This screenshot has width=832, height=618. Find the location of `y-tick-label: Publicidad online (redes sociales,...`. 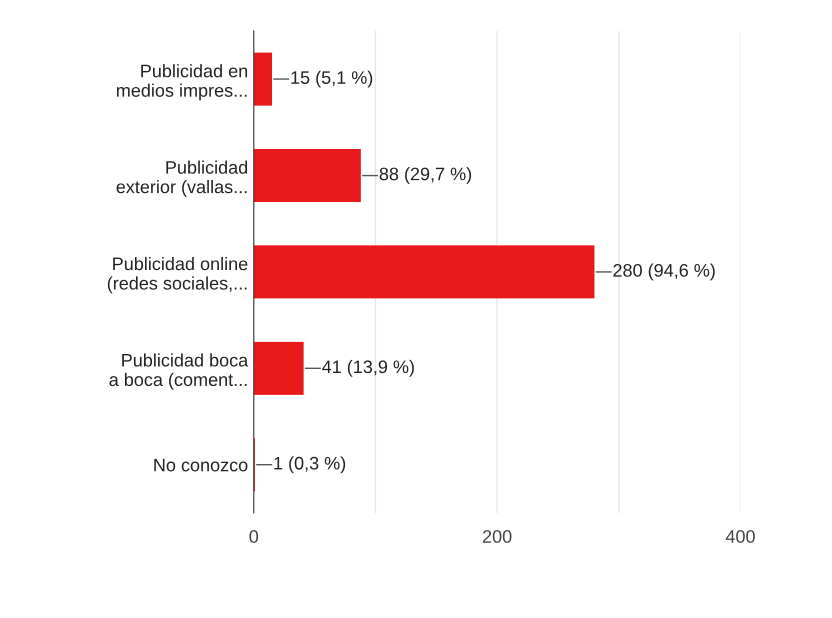

y-tick-label: Publicidad online (redes sociales,... is located at coordinates (178, 275).